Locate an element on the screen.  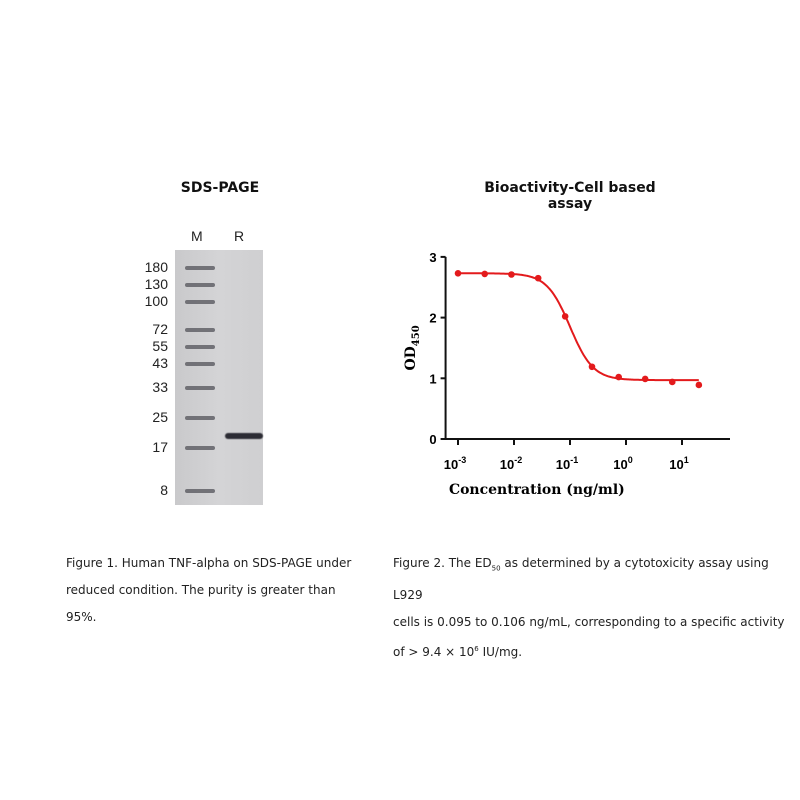
y-axis-label: OD450 is located at coordinates (412, 347).